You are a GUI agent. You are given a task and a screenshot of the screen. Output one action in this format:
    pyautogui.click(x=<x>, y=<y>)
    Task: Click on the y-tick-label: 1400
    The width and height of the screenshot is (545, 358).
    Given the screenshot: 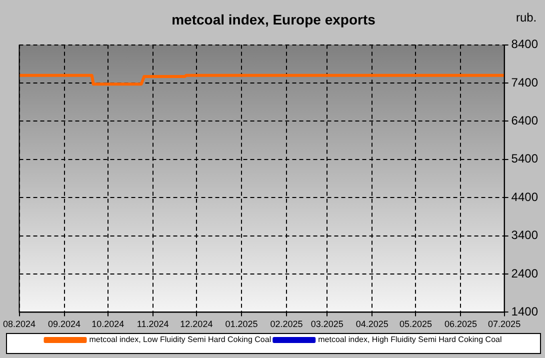 What is the action you would take?
    pyautogui.click(x=524, y=311)
    